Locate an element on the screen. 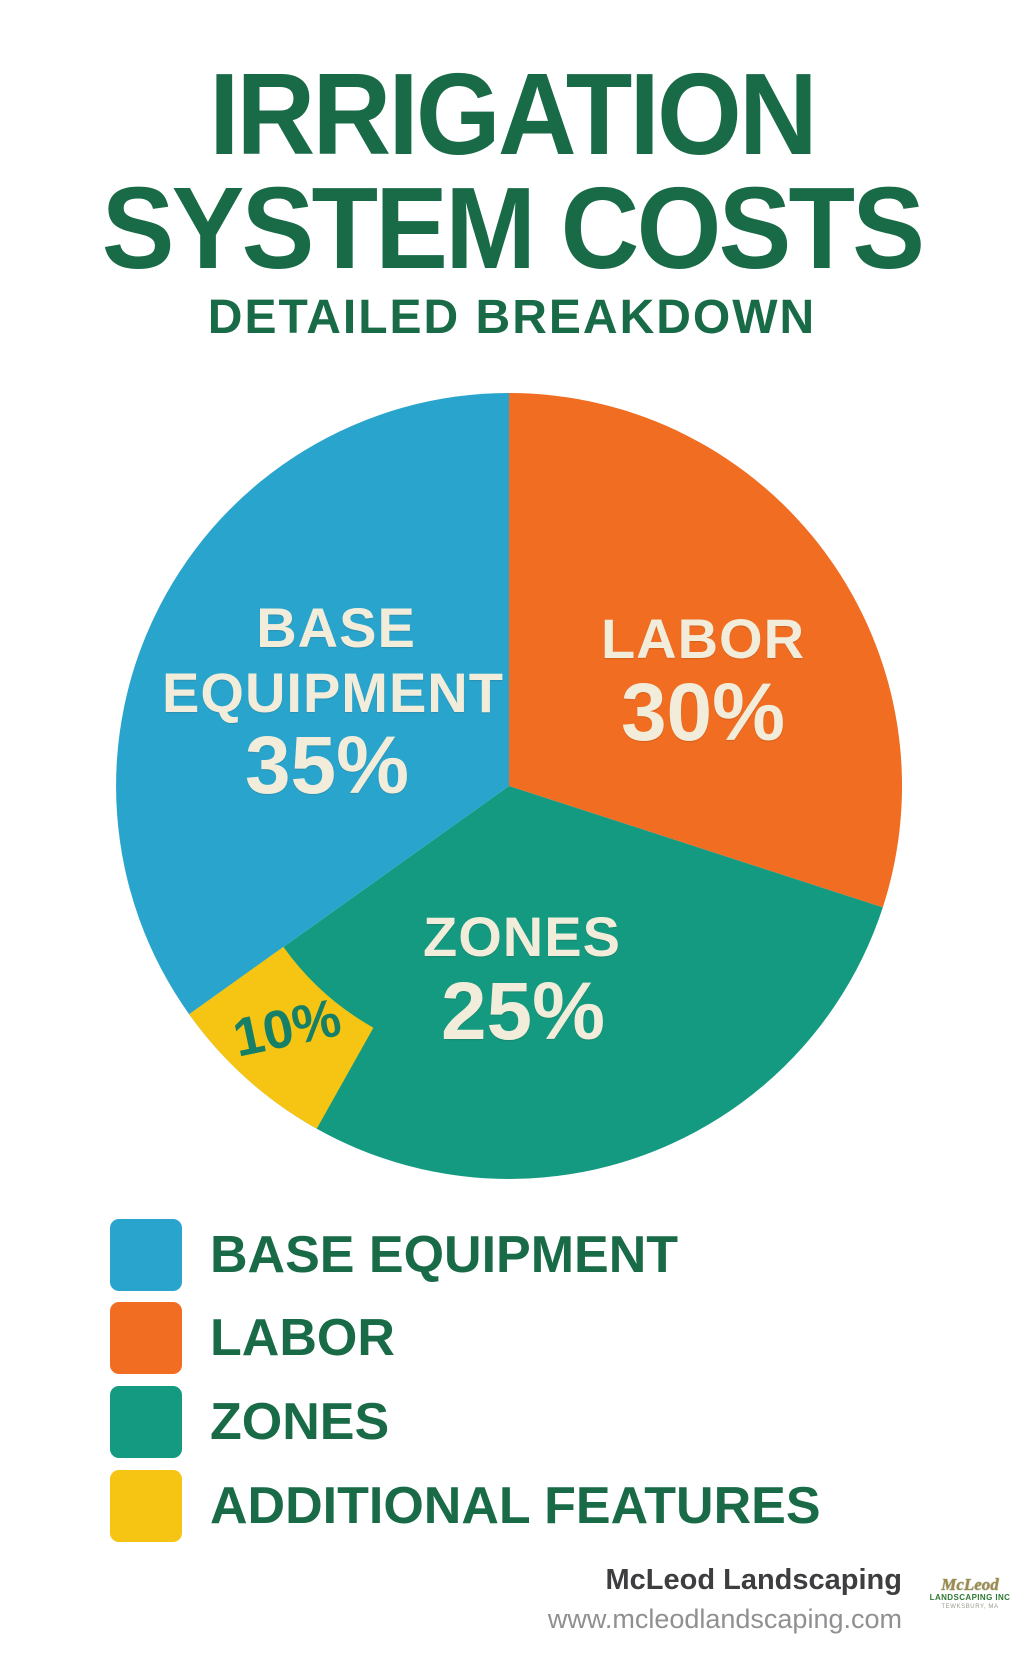 This screenshot has height=1666, width=1024. footer-website-url: www.mcleodlandscaping.com is located at coordinates (724, 1619).